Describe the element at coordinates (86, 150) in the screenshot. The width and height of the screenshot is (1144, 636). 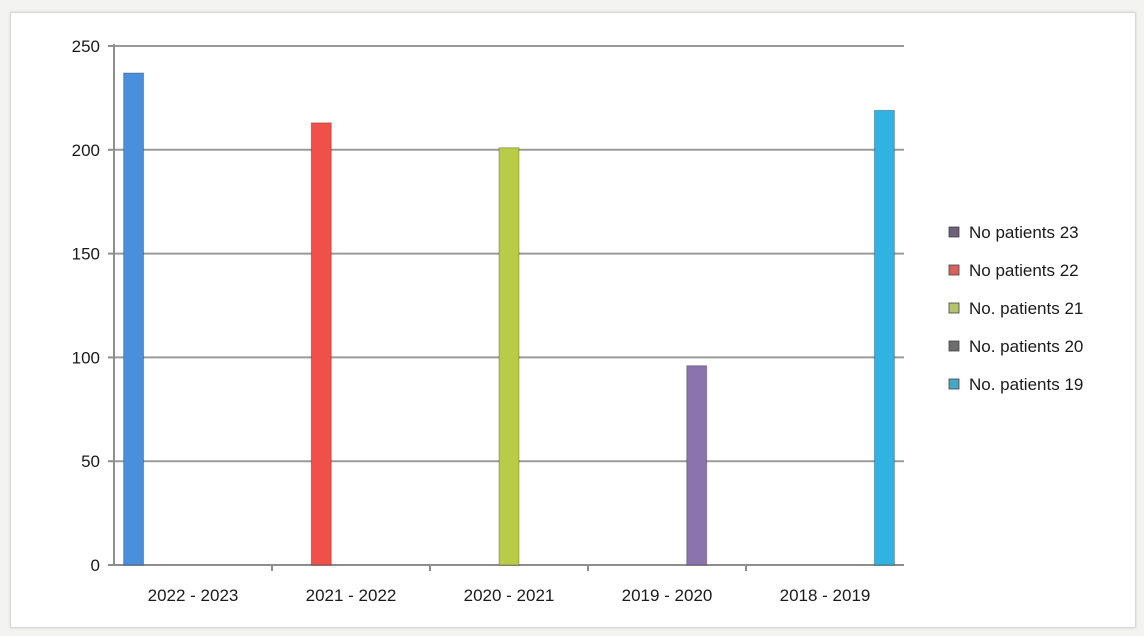
I see `y-tick-label: 200` at that location.